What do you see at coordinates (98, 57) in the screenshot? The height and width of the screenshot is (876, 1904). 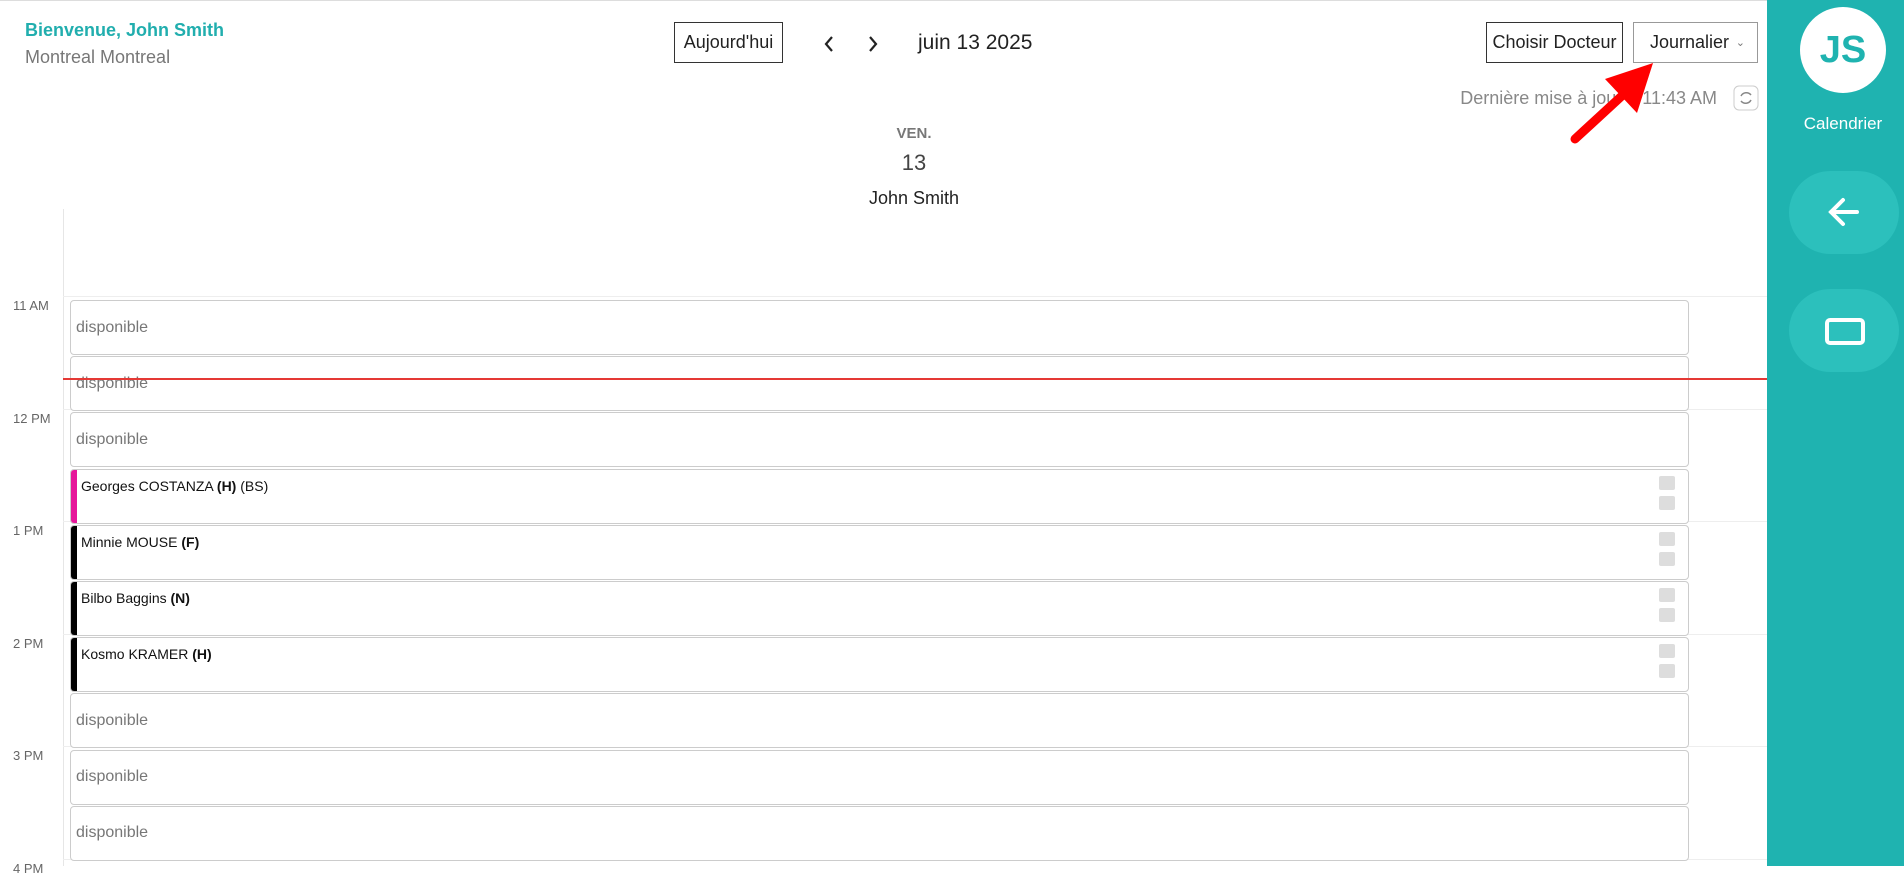 I see `location: Montreal Montreal` at bounding box center [98, 57].